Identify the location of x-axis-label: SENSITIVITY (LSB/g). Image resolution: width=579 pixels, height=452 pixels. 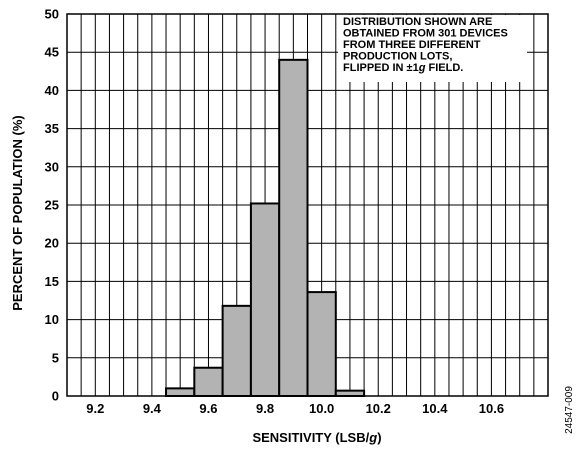
(316, 437).